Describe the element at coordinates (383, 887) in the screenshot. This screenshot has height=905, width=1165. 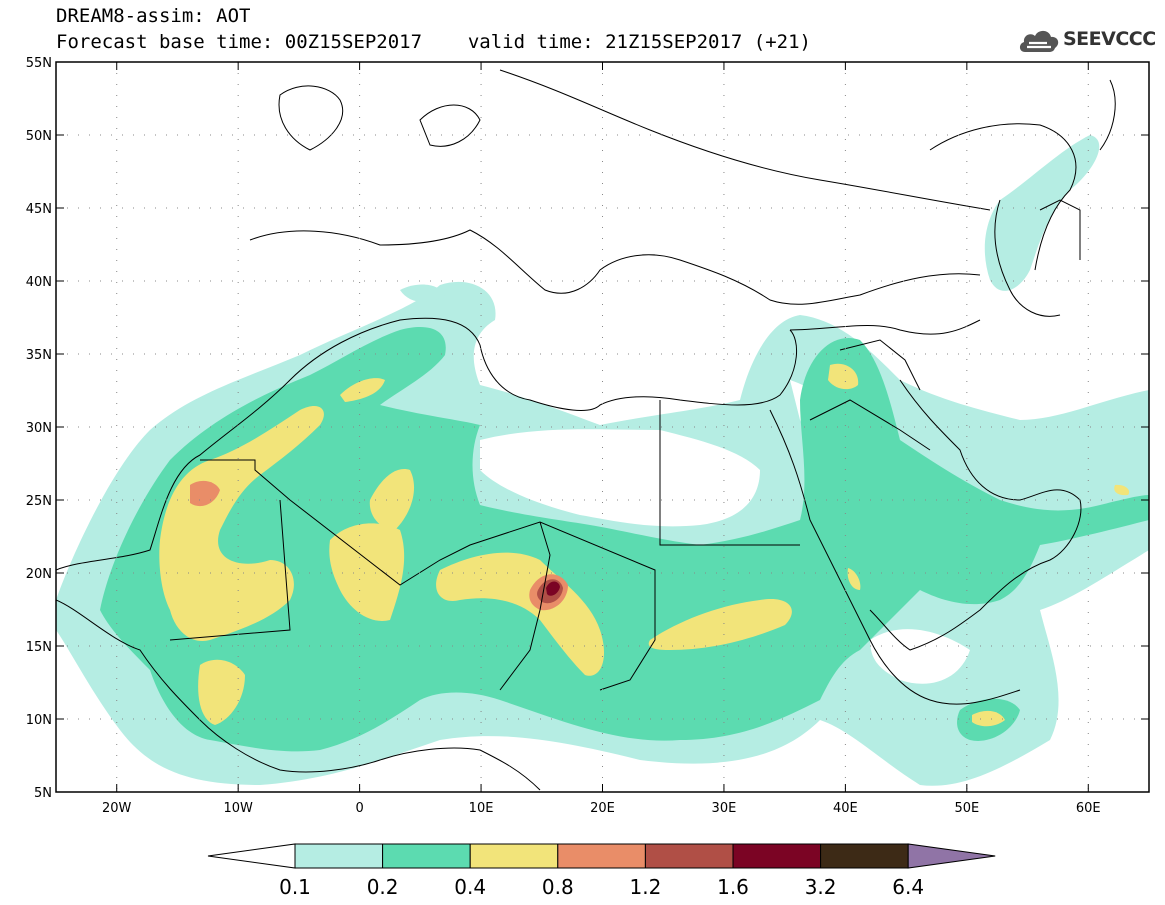
I see `colorbar-label: 0.2` at that location.